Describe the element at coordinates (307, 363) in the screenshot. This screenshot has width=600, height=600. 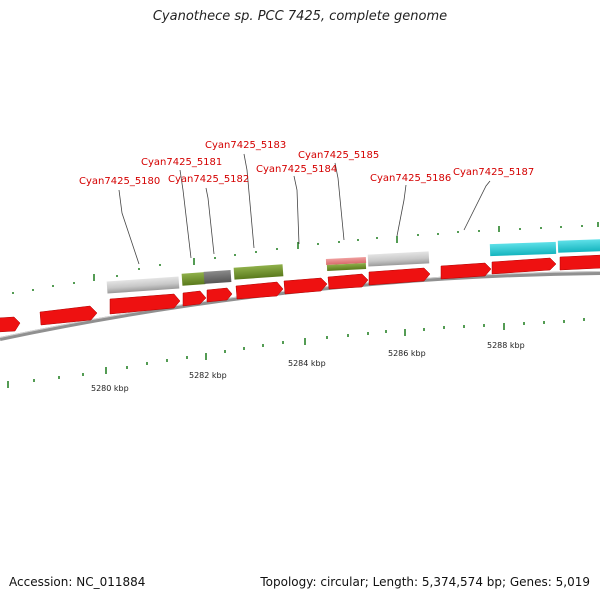
I see `scale-label-5284: 5284 kbp` at that location.